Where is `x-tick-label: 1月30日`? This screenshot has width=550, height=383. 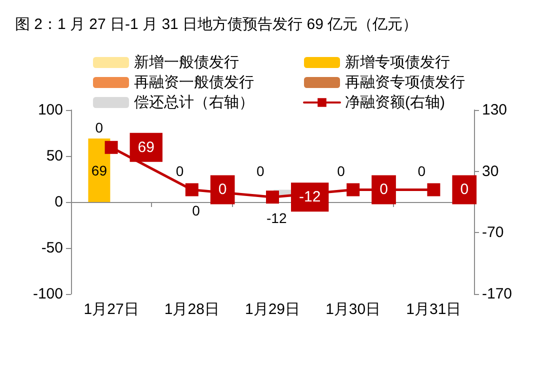
x-tick-label: 1月30日 is located at coordinates (353, 309).